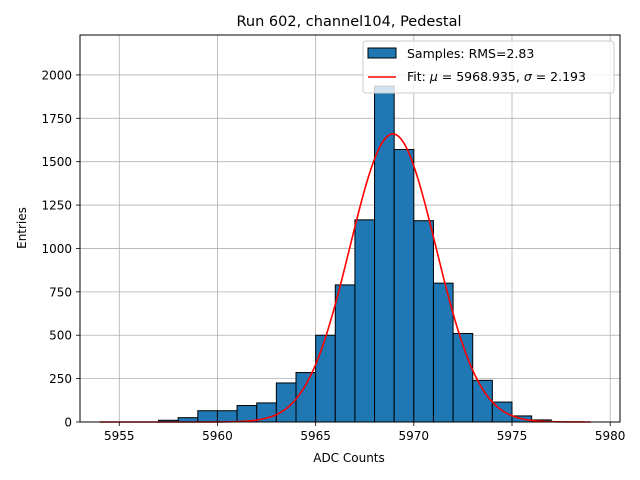 This screenshot has width=640, height=480. I want to click on y-tick-label: 2000, so click(56, 75).